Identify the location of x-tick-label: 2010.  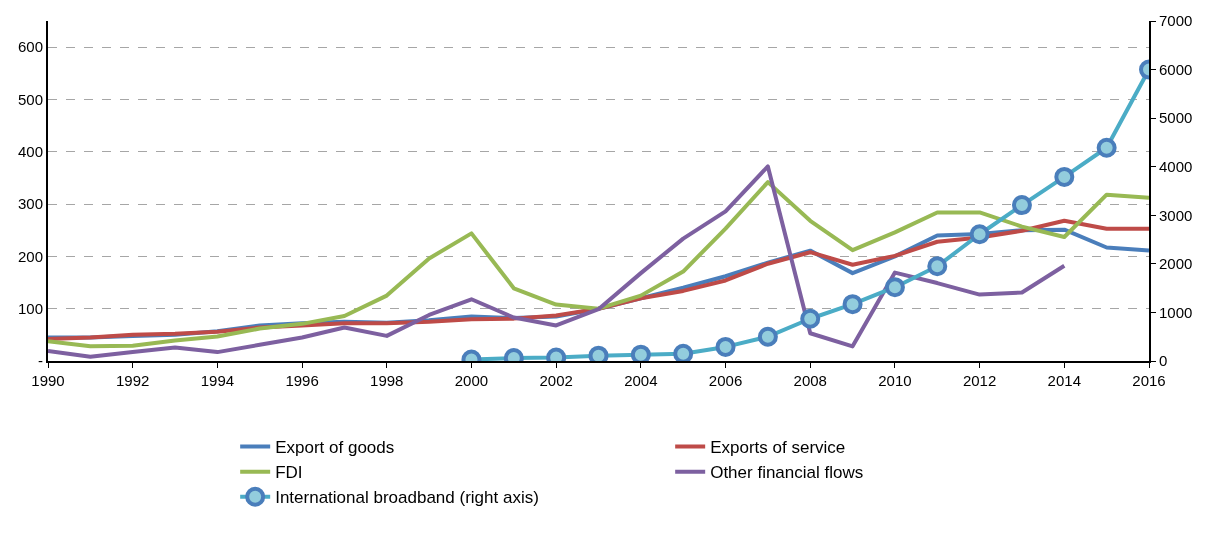
(895, 380).